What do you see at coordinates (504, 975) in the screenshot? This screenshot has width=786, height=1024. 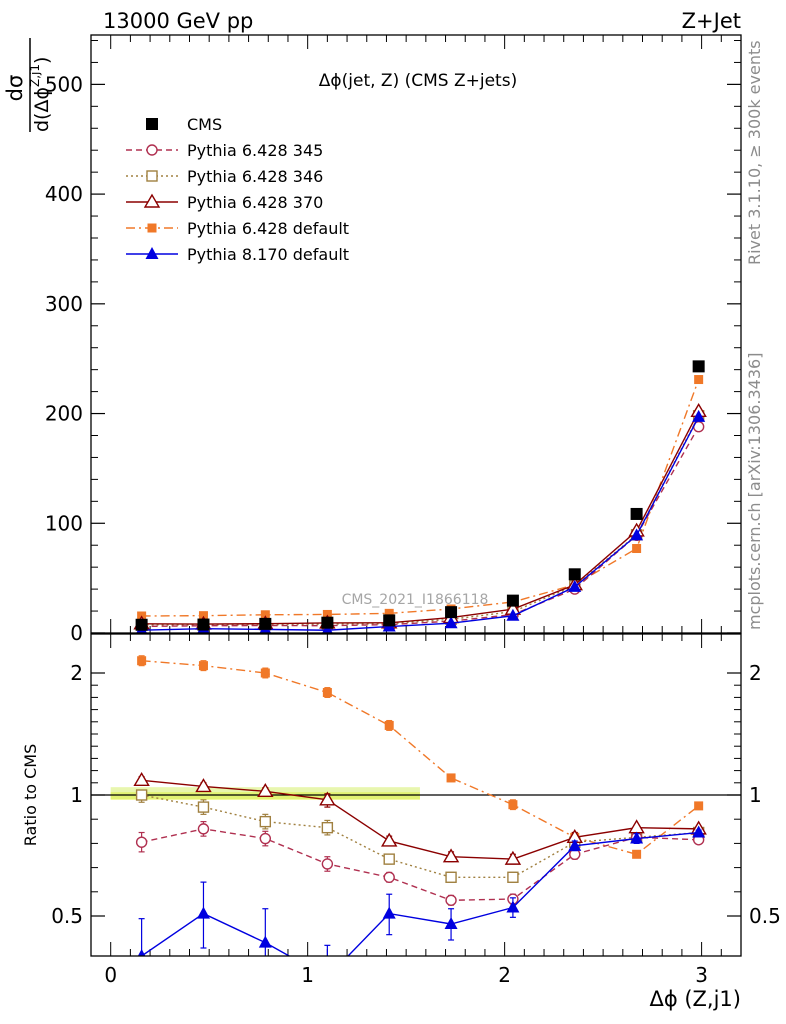 I see `ratio-xtick-label: 2` at bounding box center [504, 975].